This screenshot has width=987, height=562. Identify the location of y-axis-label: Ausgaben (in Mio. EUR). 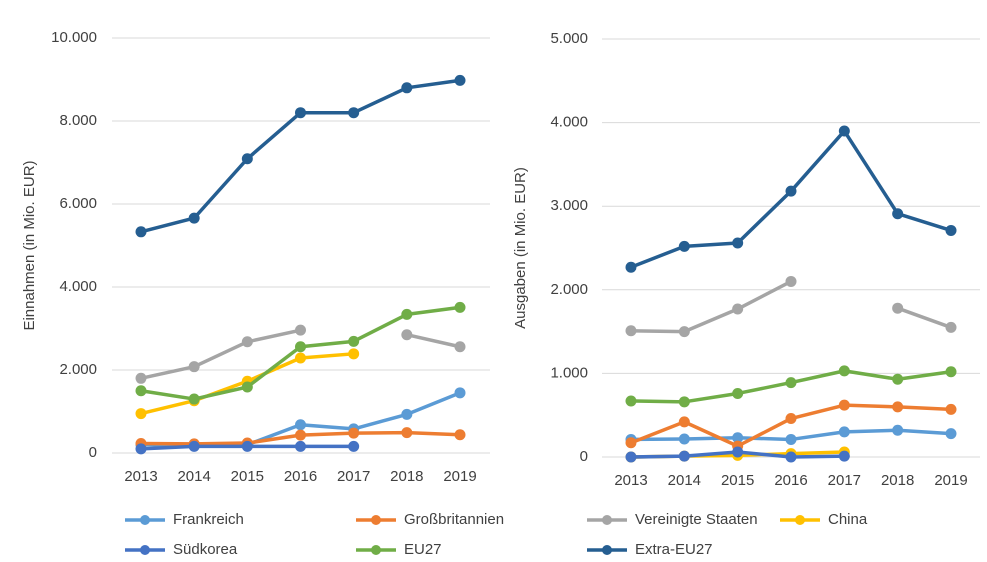
(520, 248).